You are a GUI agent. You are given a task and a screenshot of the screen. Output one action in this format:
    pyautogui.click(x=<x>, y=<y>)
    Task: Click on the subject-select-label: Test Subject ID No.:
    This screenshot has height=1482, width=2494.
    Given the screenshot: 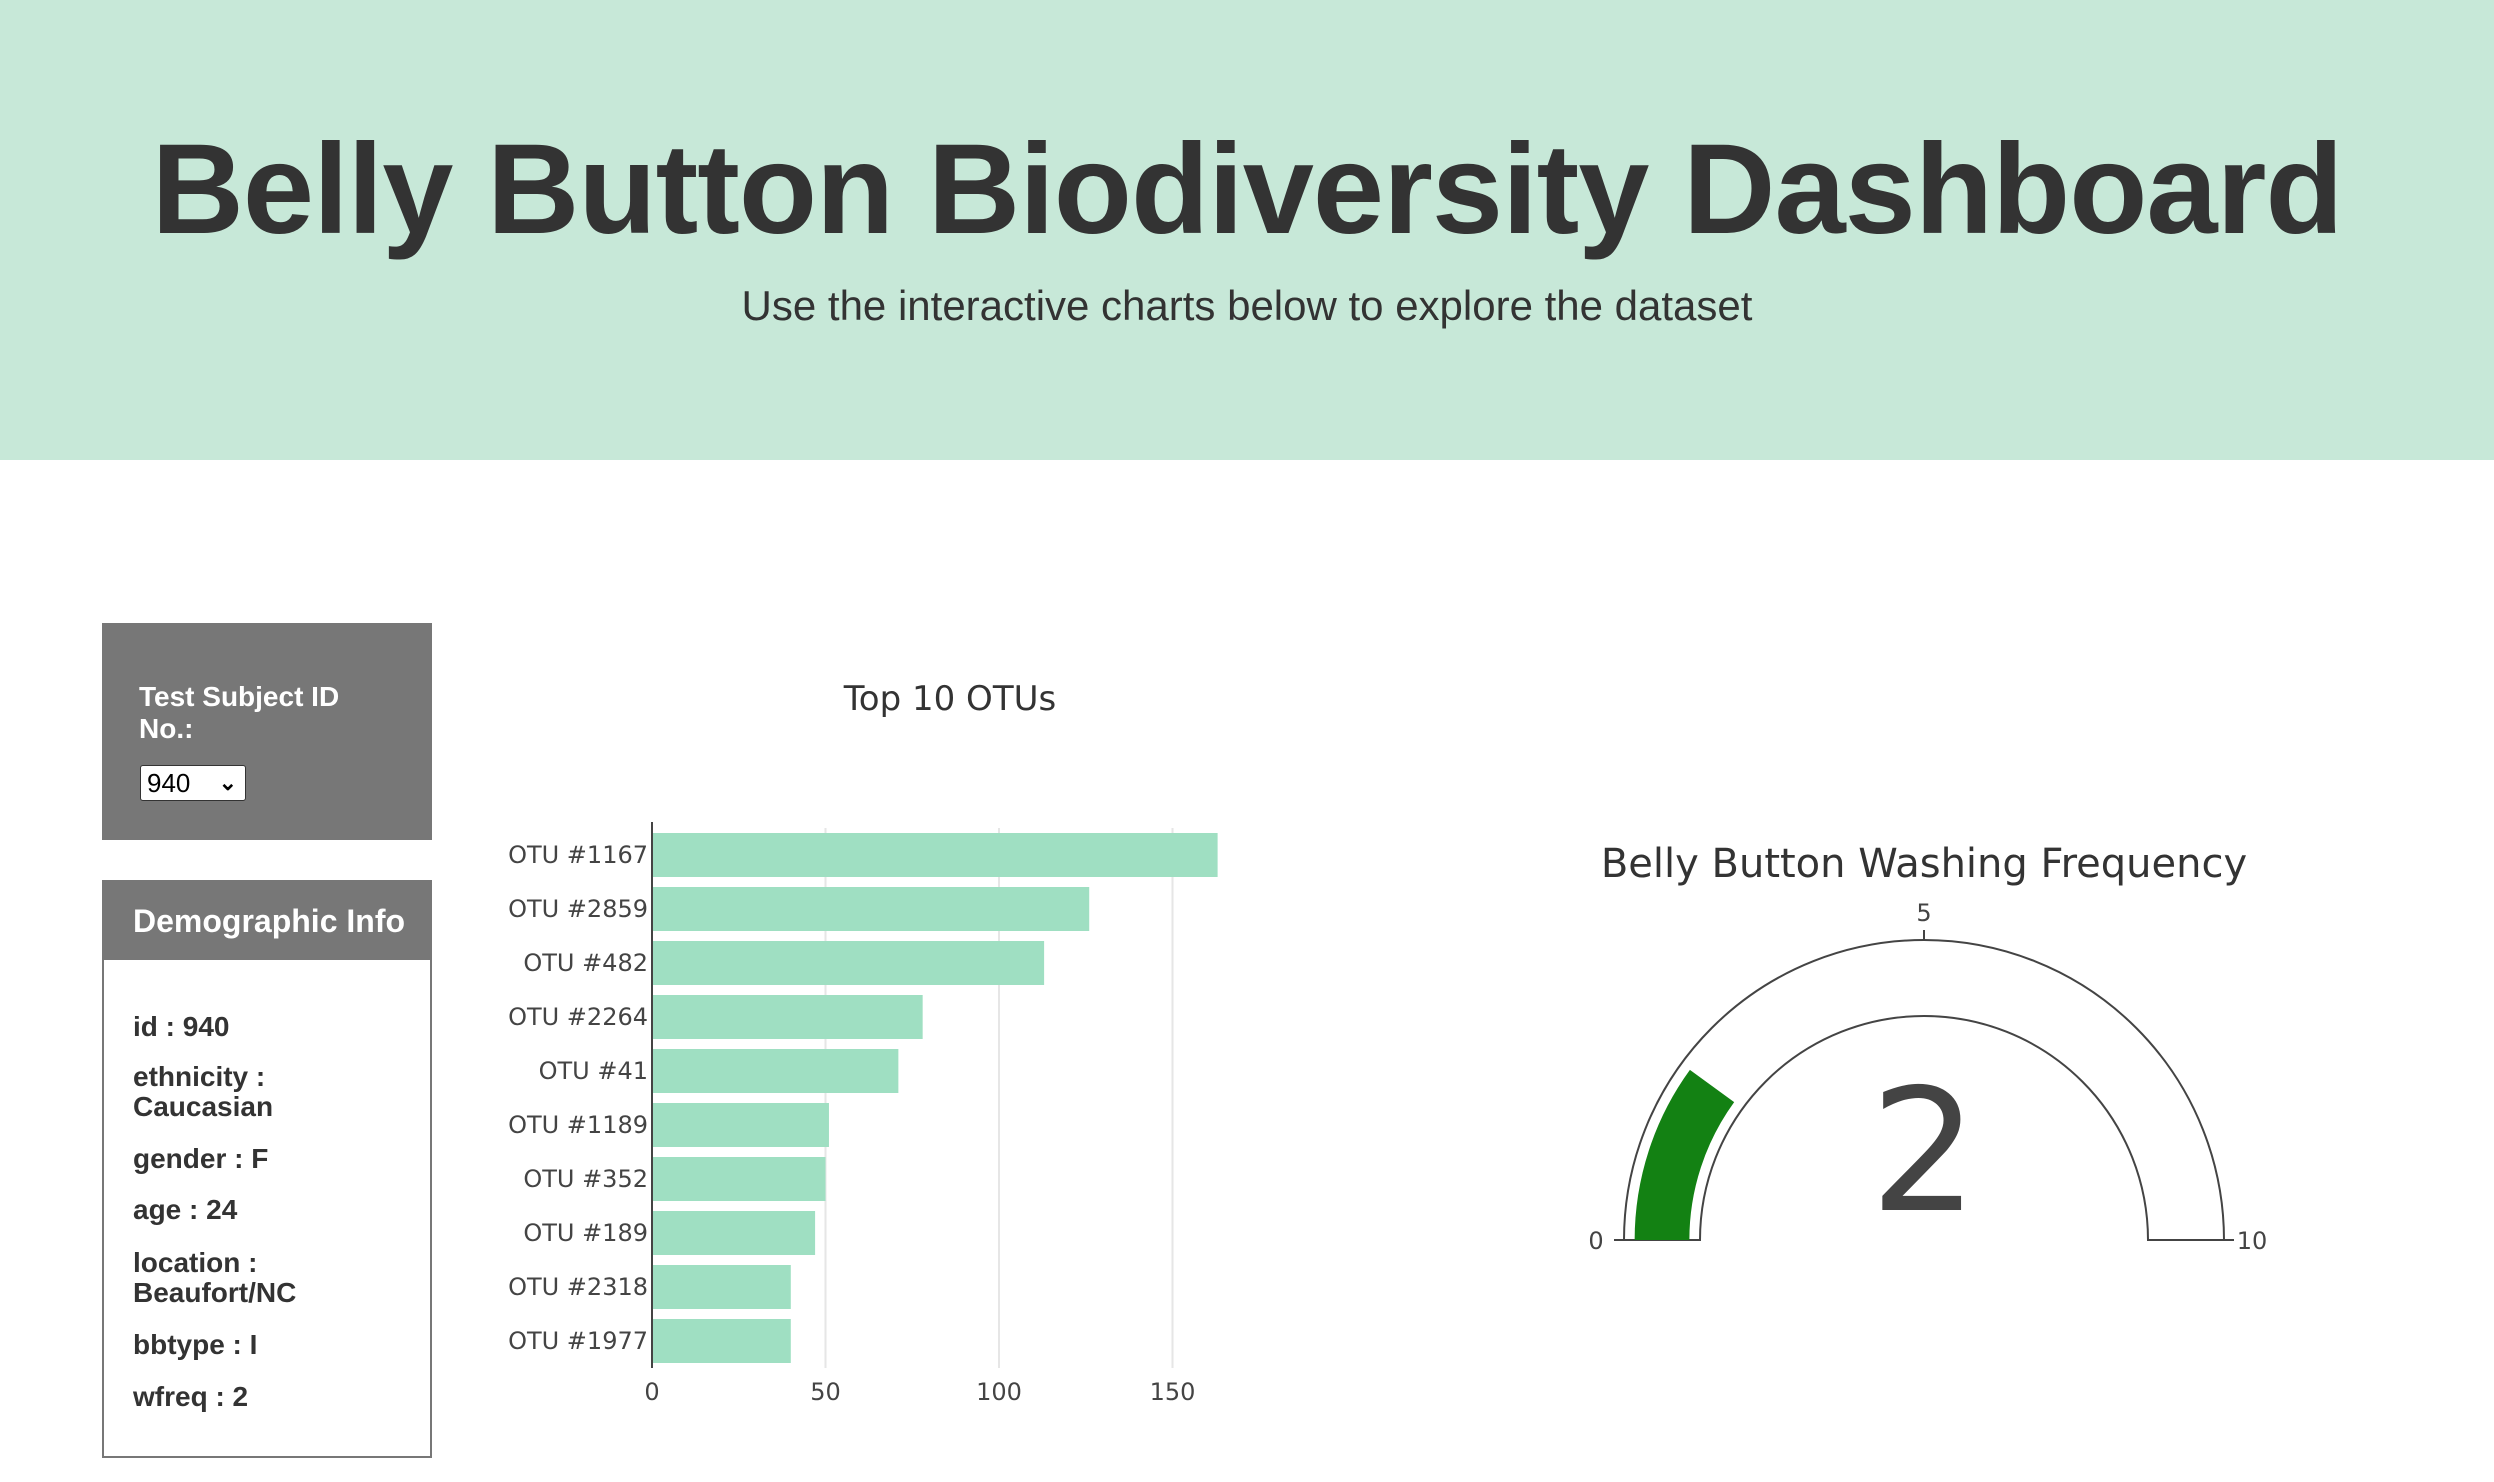 What is the action you would take?
    pyautogui.click(x=269, y=713)
    